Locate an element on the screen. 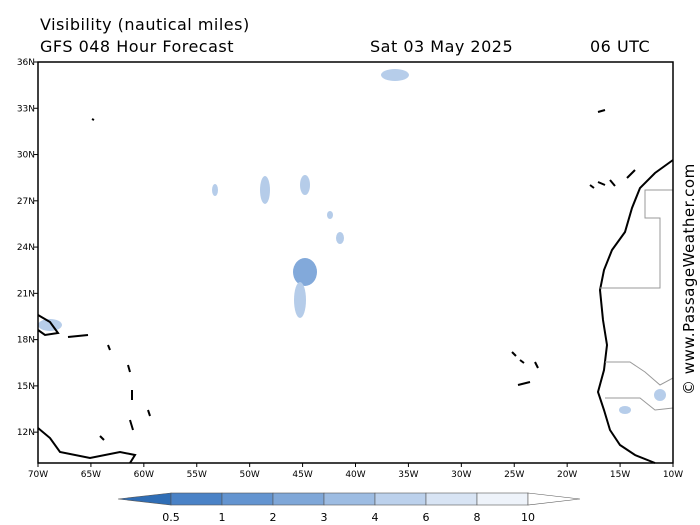 This screenshot has width=700, height=525. colorbar-label: 3 is located at coordinates (324, 517).